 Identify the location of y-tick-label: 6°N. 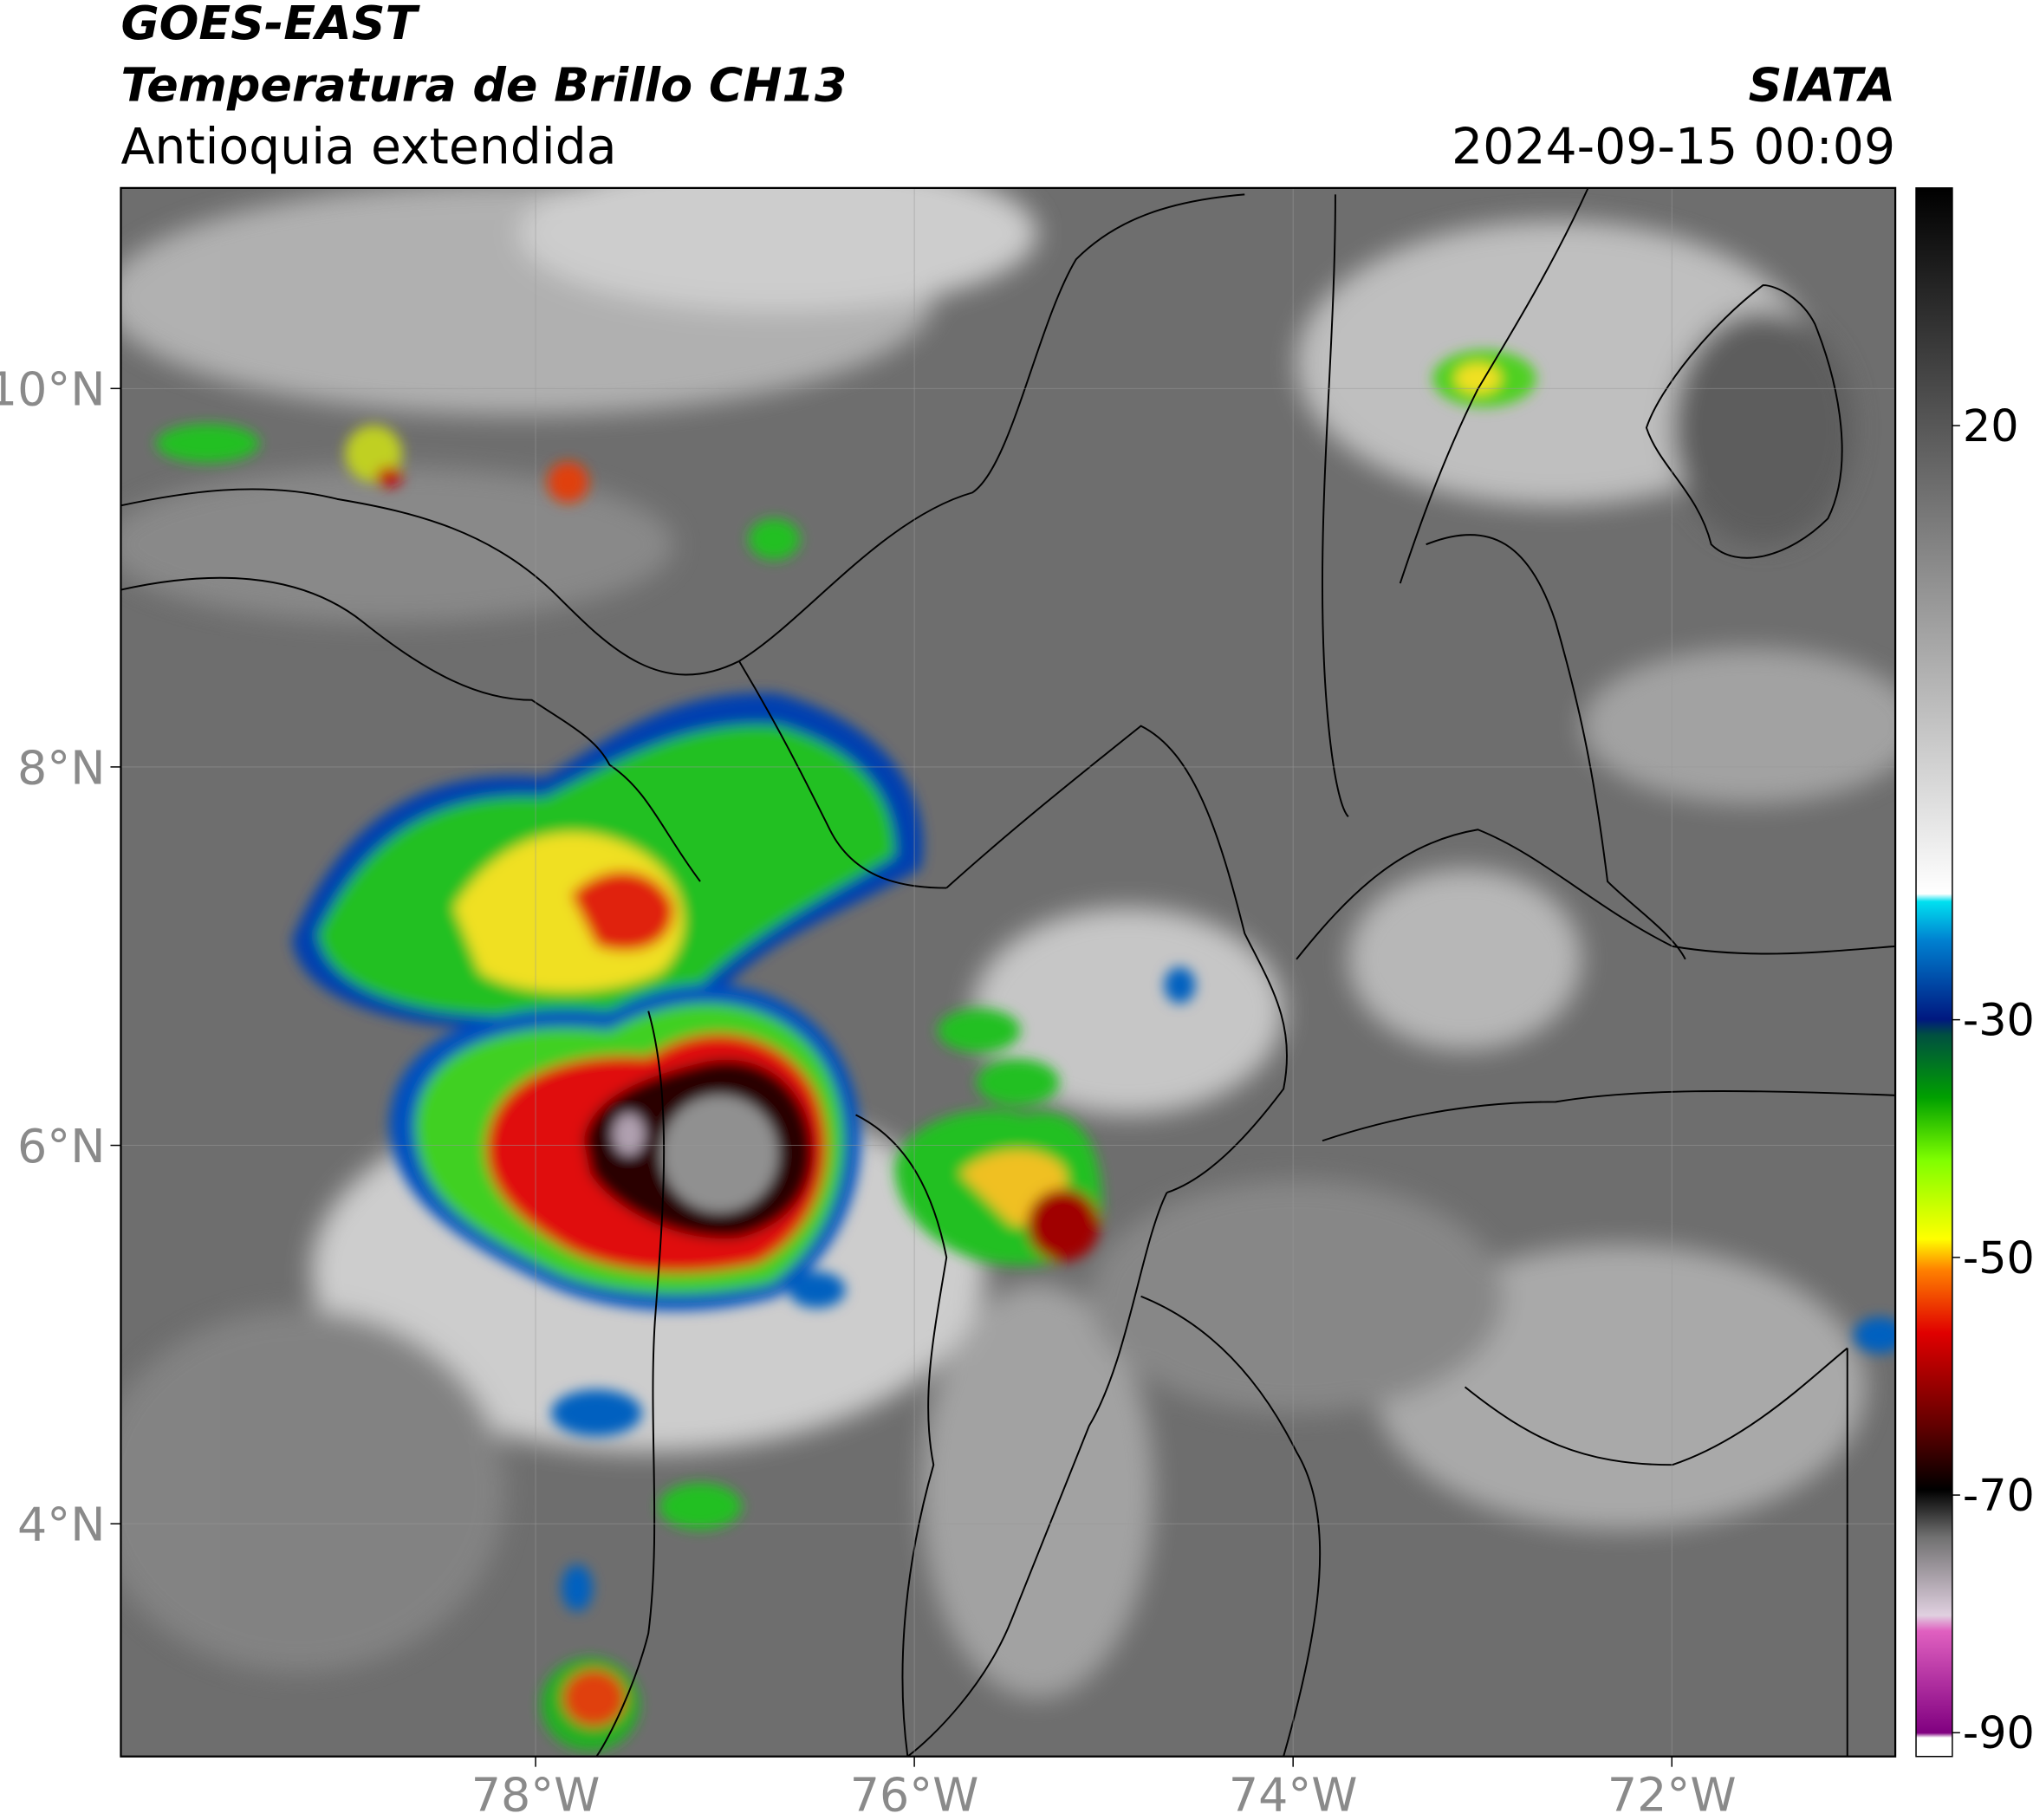
(61, 1146).